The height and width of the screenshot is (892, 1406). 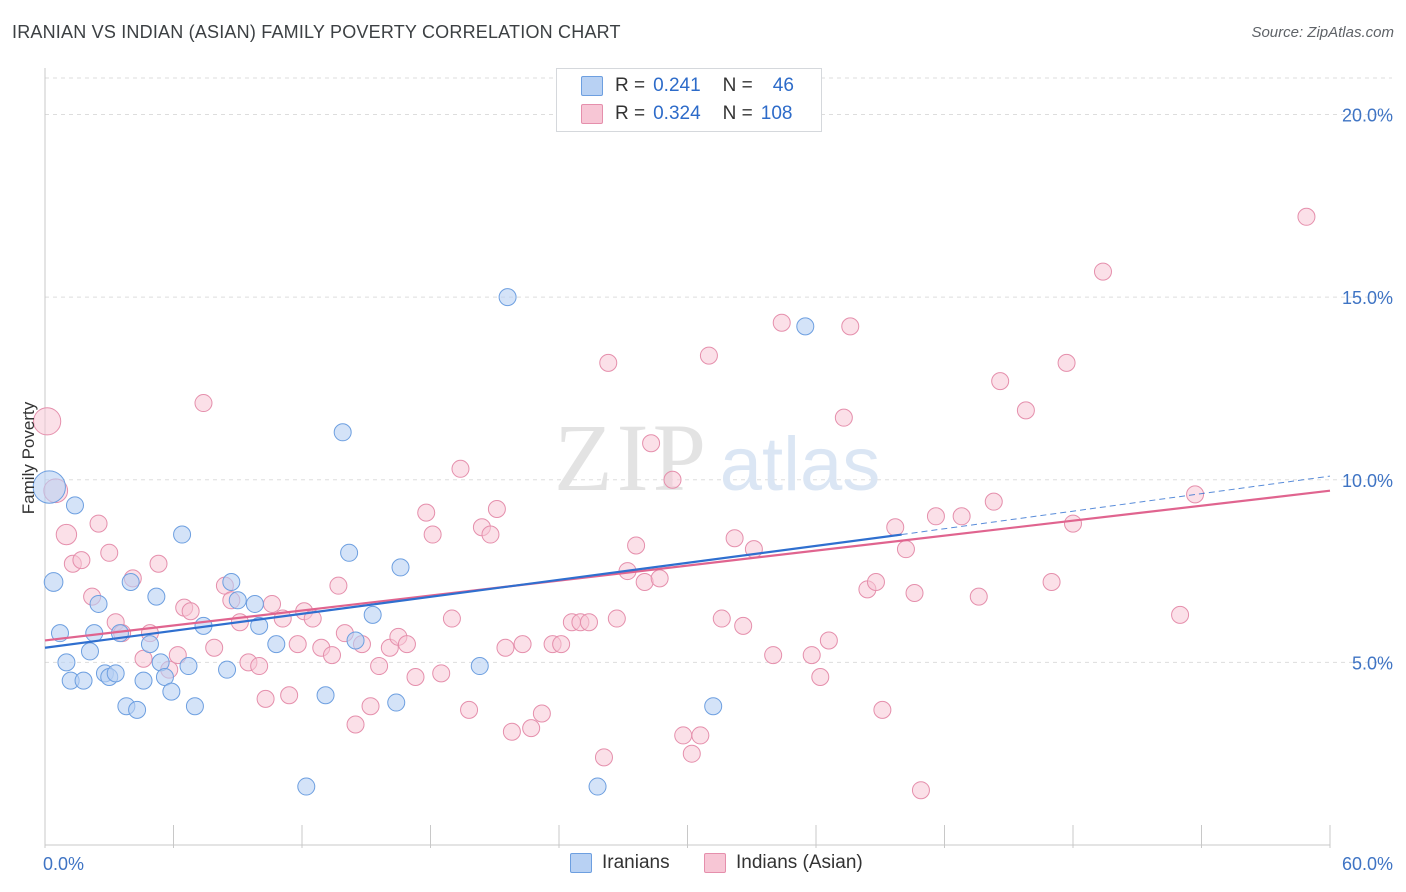 I want to click on legend-label-iranians: Iranians, so click(x=636, y=862).